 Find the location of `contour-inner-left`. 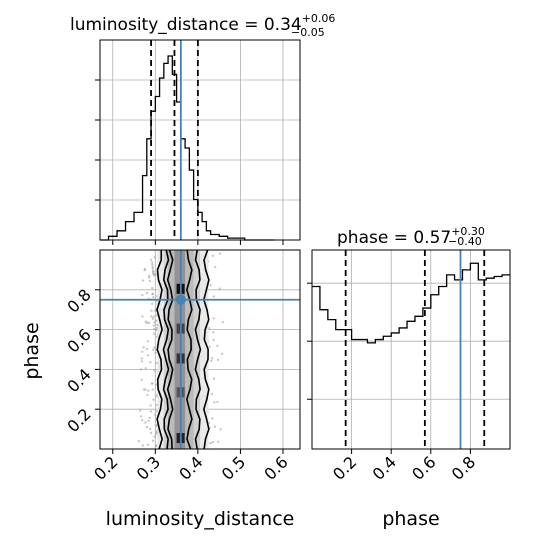

contour-inner-left is located at coordinates (170, 349).